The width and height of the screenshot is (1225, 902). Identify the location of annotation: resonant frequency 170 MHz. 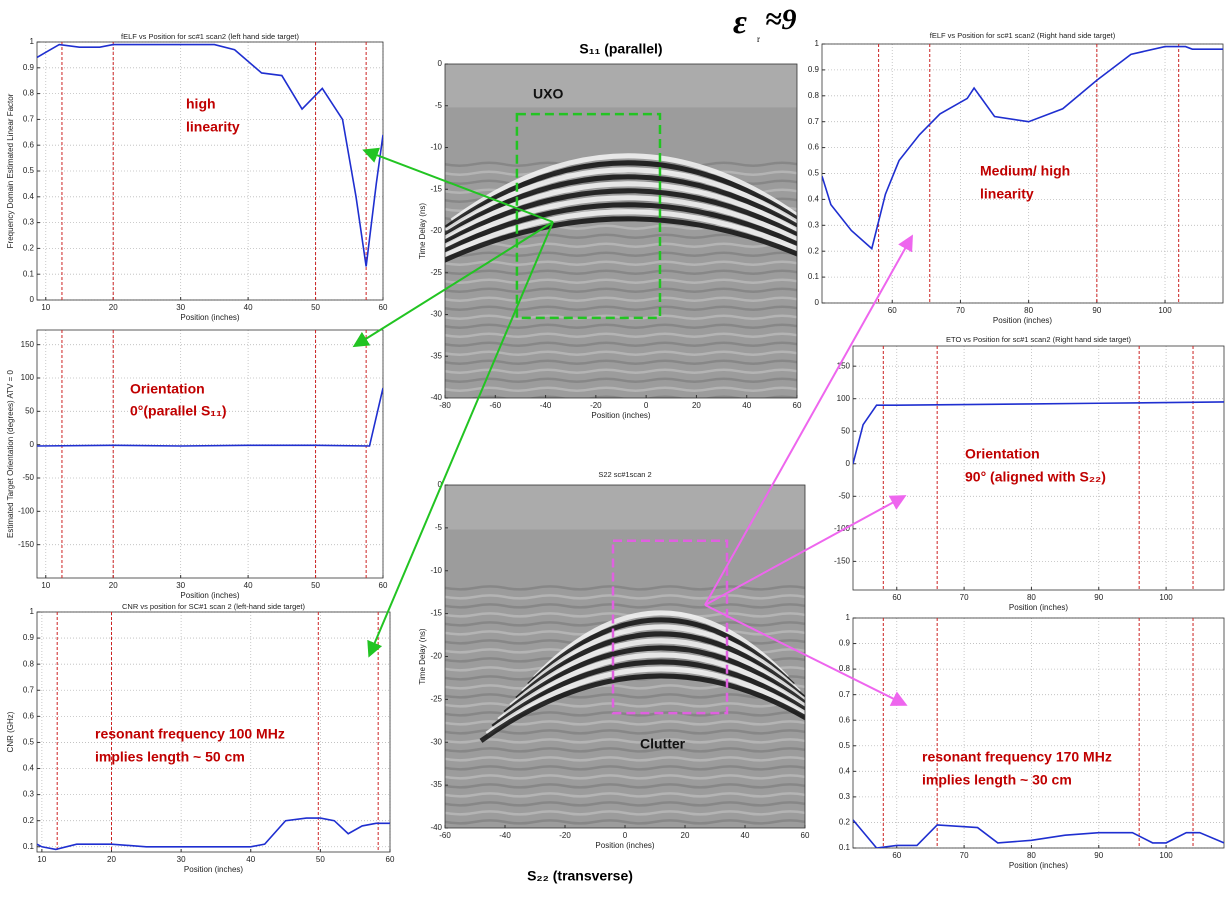
(1017, 757).